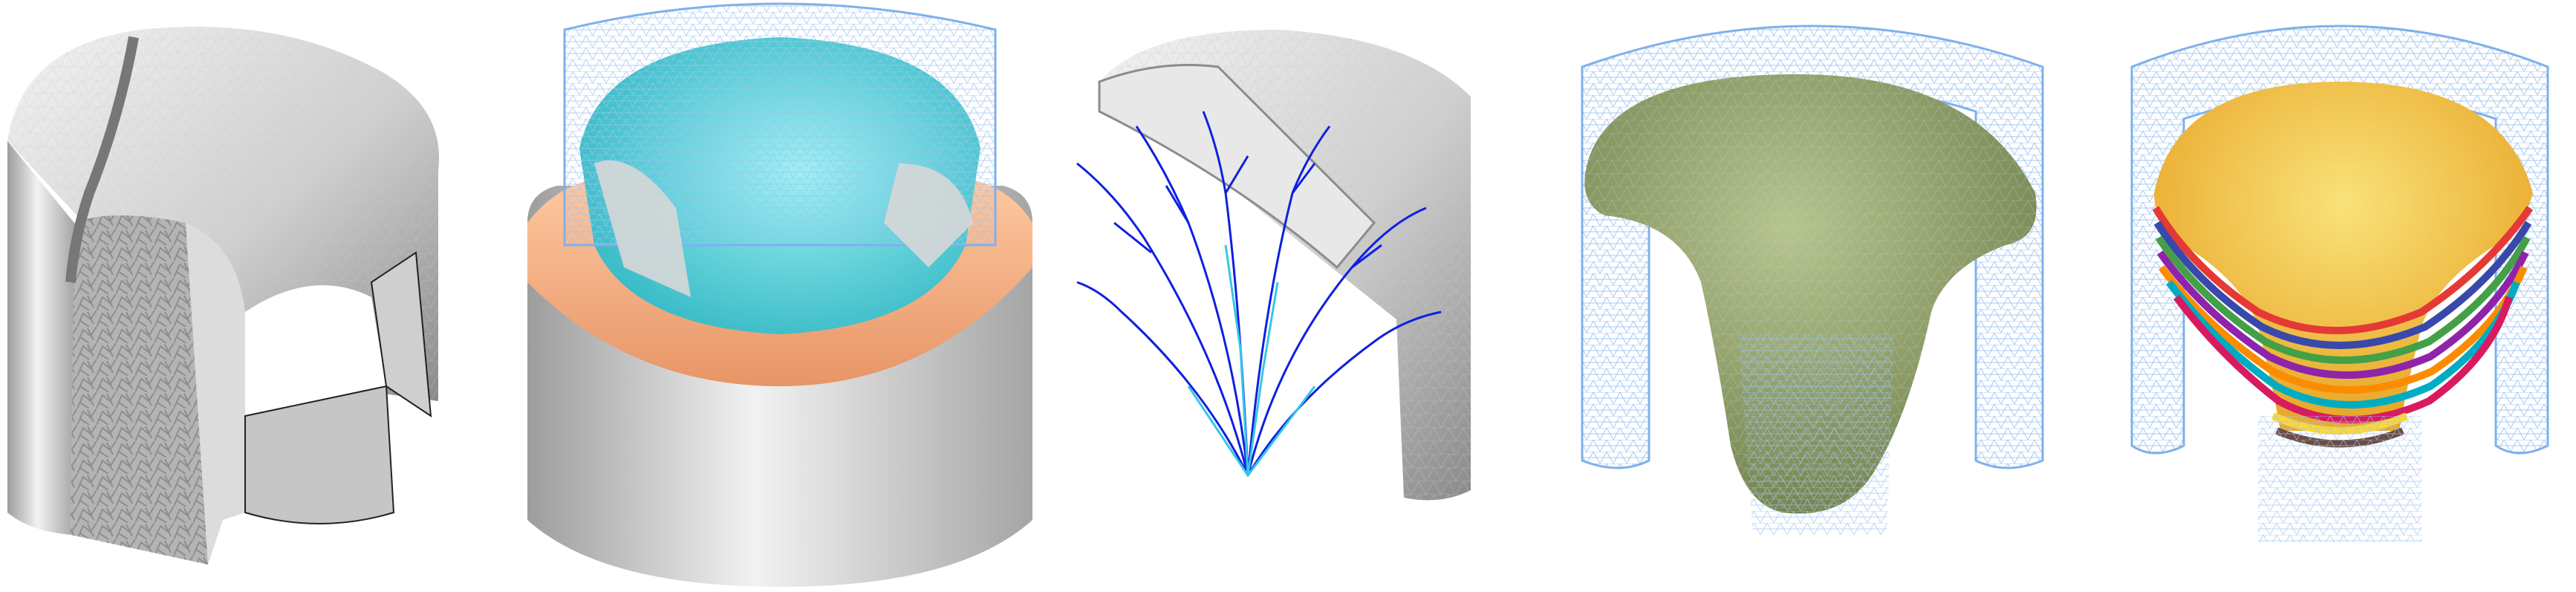 The image size is (2576, 592). What do you see at coordinates (642, 228) in the screenshot?
I see `cutout-left` at bounding box center [642, 228].